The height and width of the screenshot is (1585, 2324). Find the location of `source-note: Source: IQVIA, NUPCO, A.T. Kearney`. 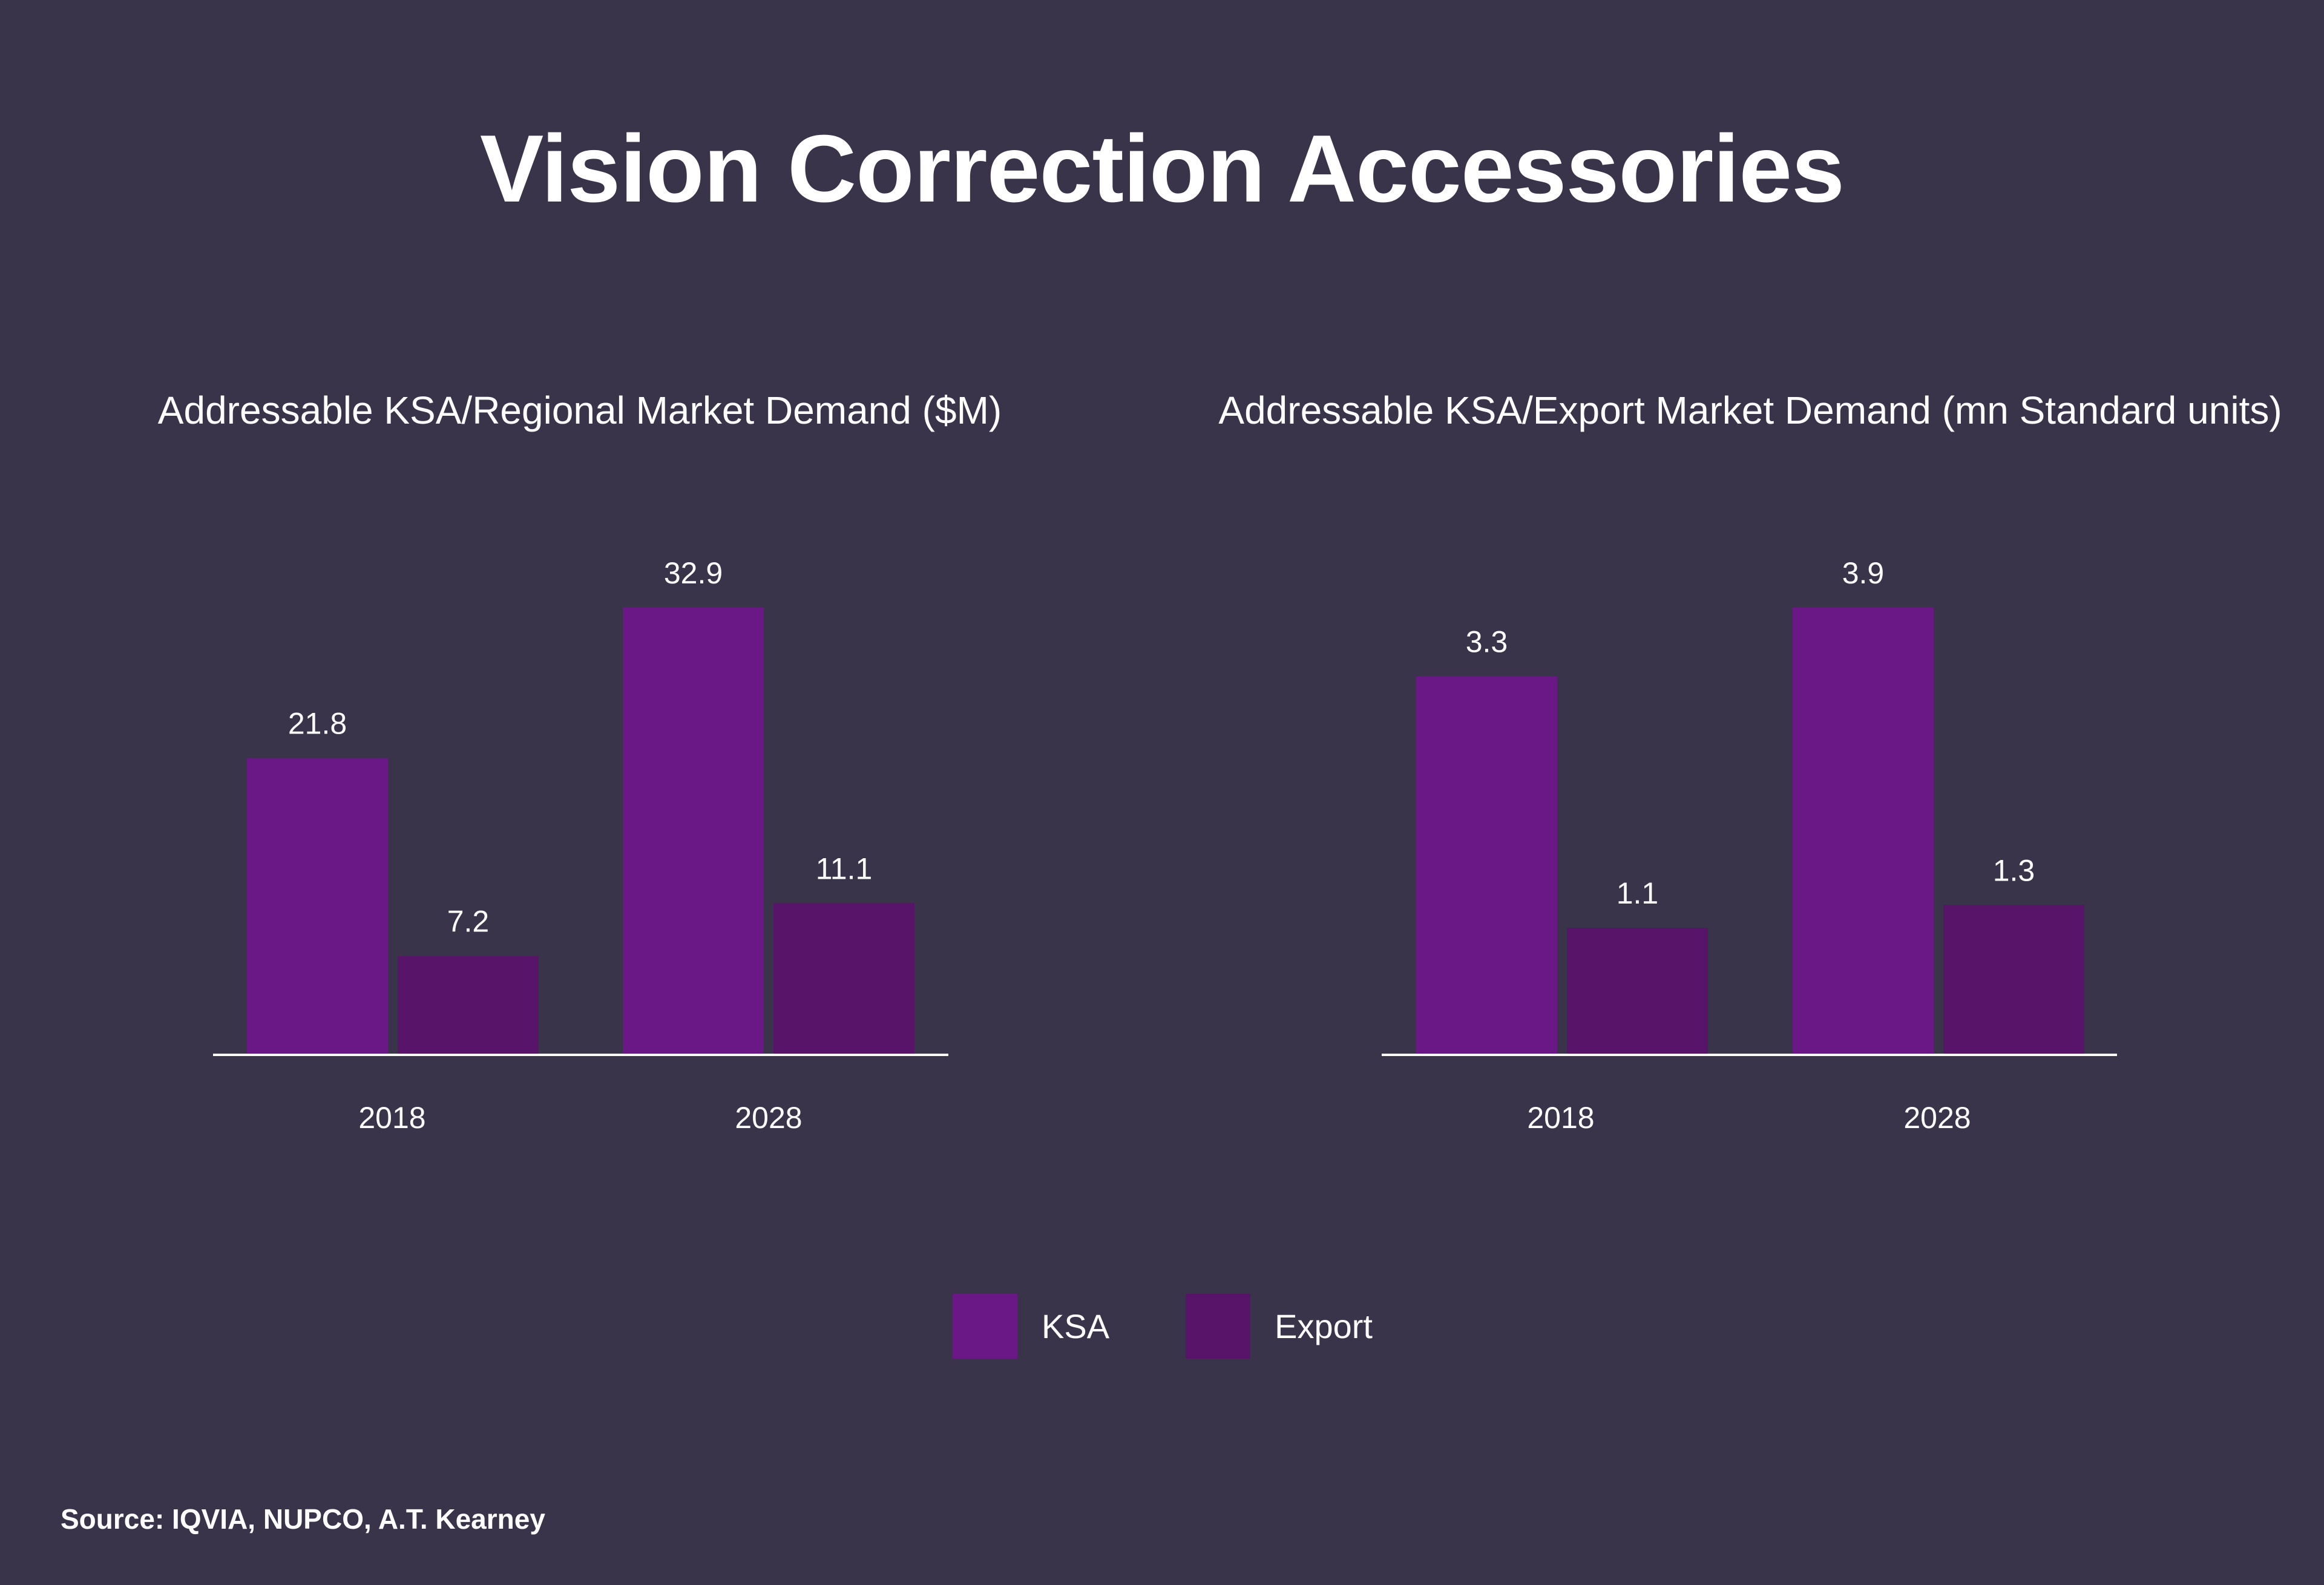

source-note: Source: IQVIA, NUPCO, A.T. Kearney is located at coordinates (303, 1519).